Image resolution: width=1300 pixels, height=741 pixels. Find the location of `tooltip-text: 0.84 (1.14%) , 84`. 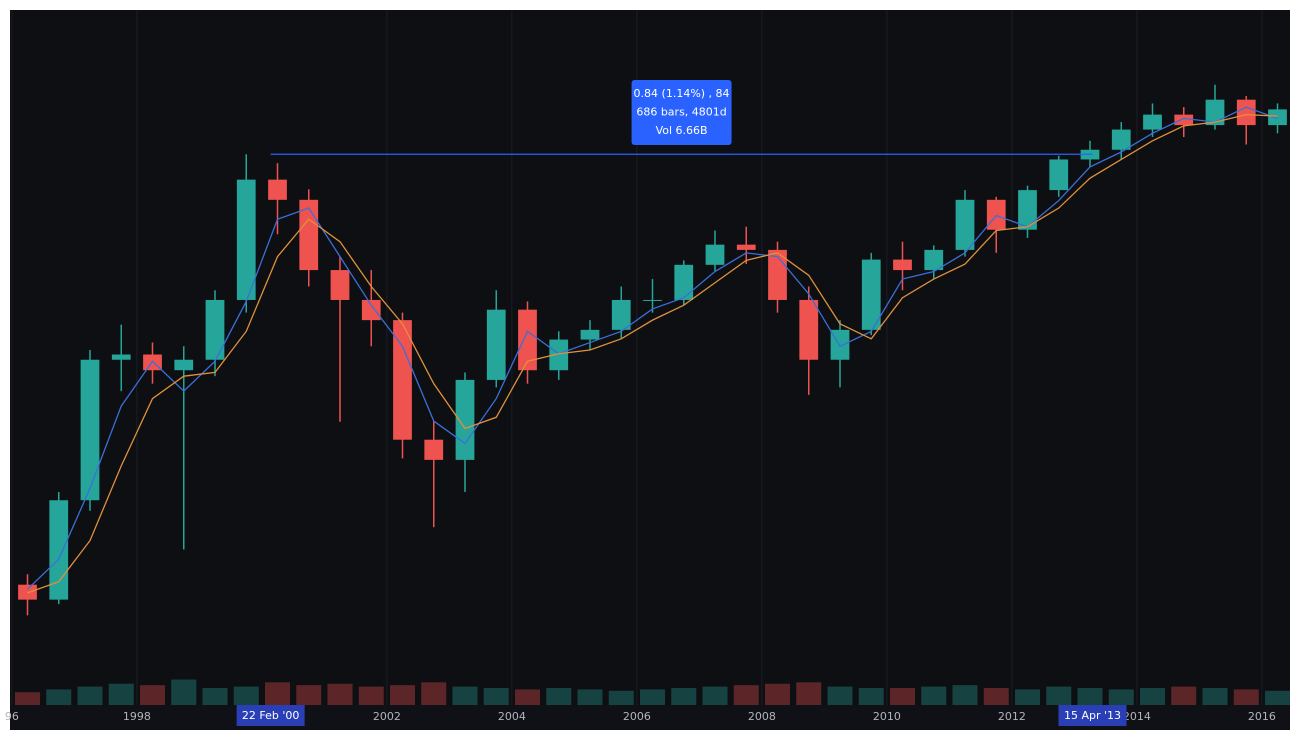

tooltip-text: 0.84 (1.14%) , 84 is located at coordinates (682, 93).